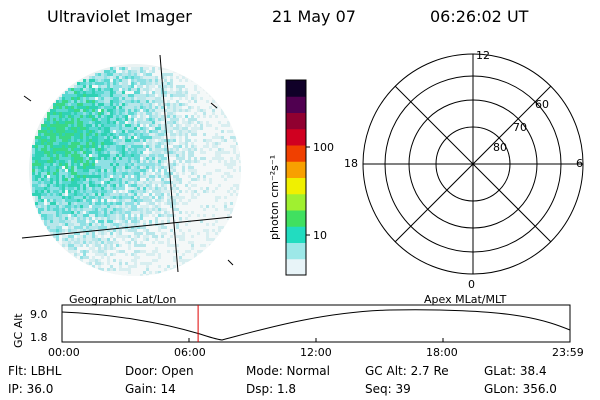  Describe the element at coordinates (127, 227) in the screenshot. I see `latitude-line` at that location.